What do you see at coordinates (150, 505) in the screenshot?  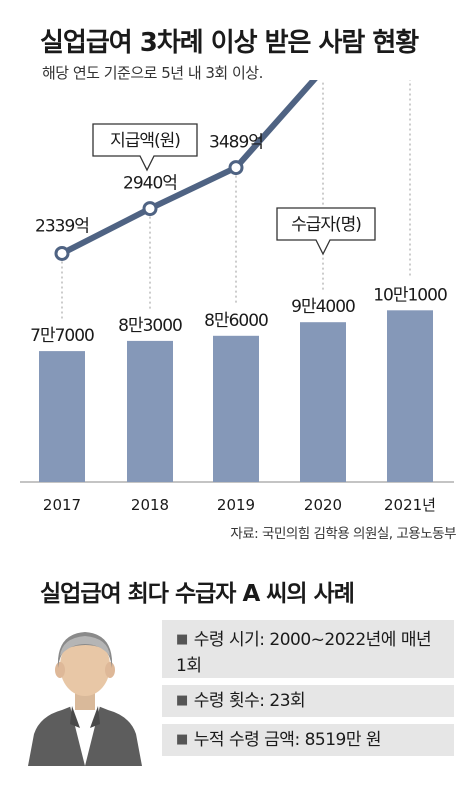 I see `x-tick-label: 2018` at bounding box center [150, 505].